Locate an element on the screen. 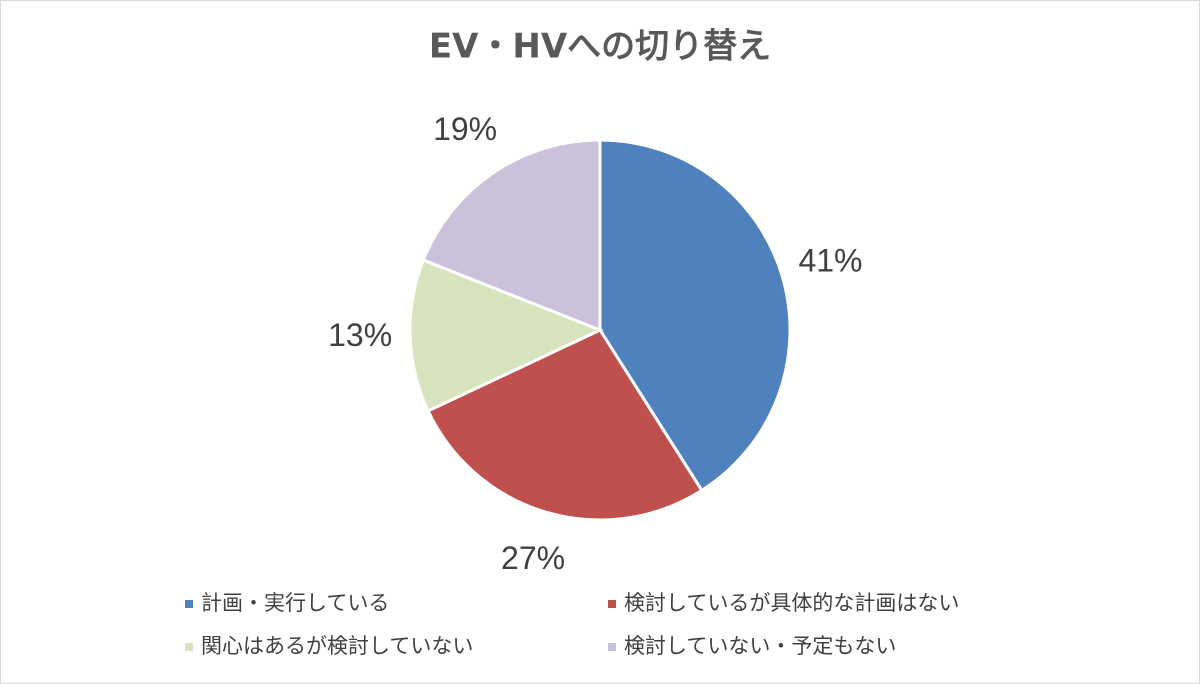 This screenshot has width=1200, height=684. value-label: 41% is located at coordinates (830, 260).